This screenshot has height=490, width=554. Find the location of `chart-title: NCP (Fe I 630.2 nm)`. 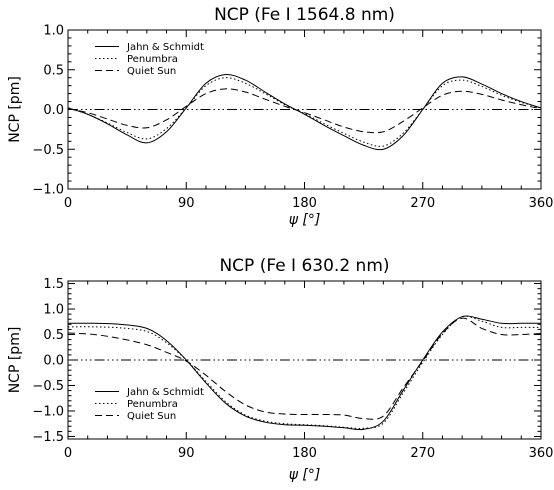

chart-title: NCP (Fe I 630.2 nm) is located at coordinates (304, 266).